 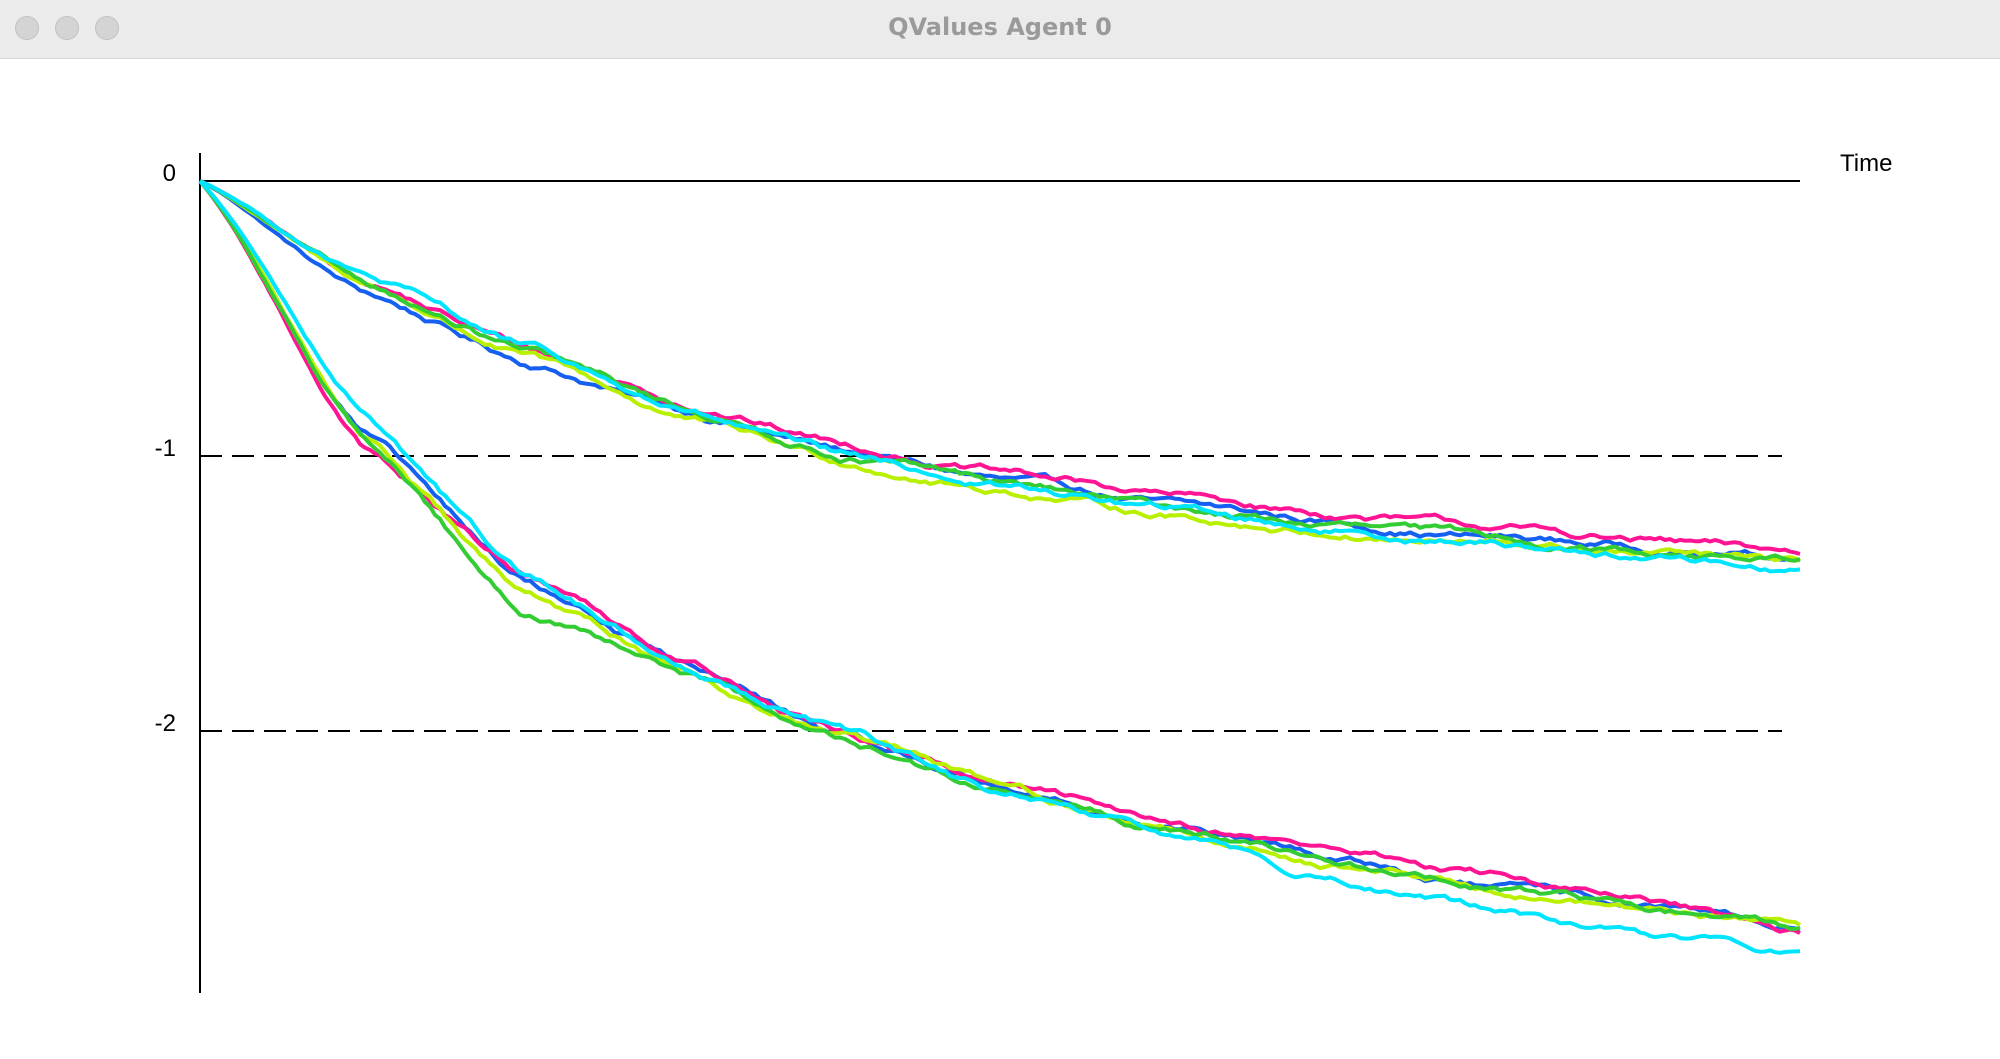 I want to click on x-axis-label: Time, so click(x=1866, y=163).